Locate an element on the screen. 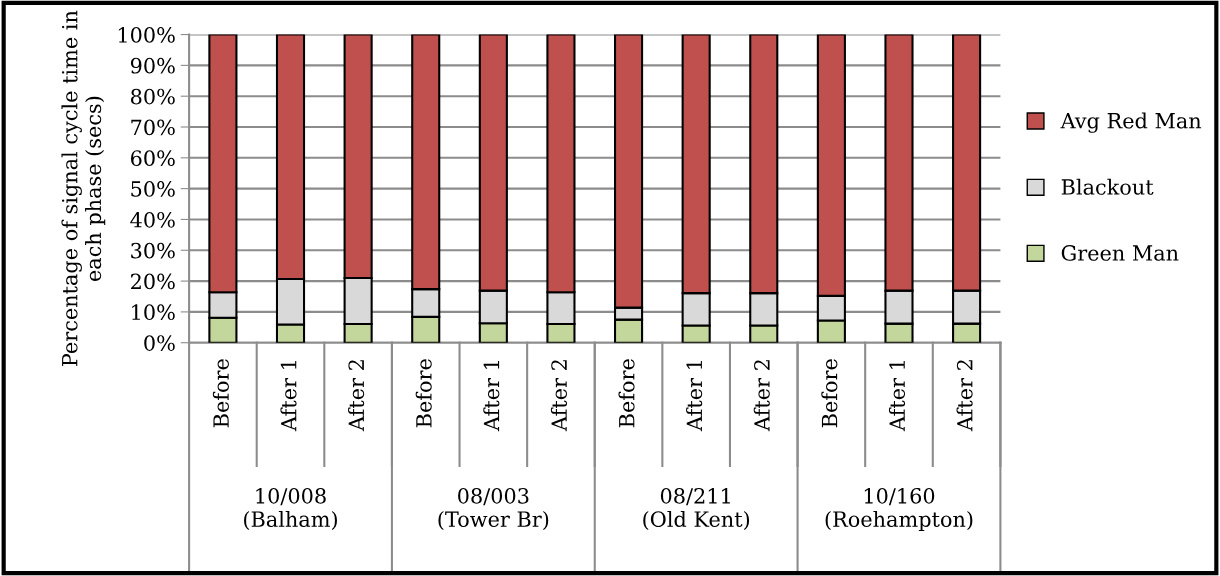 The width and height of the screenshot is (1220, 576). legend-label: Avg Red Man is located at coordinates (1131, 122).